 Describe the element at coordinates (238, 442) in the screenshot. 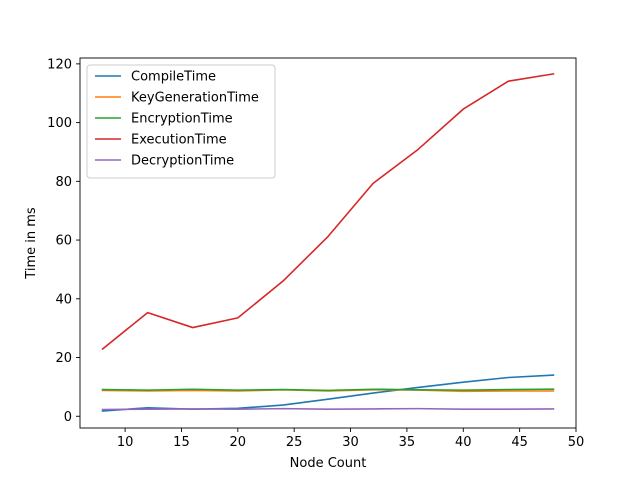

I see `x-tick-label: 20` at that location.